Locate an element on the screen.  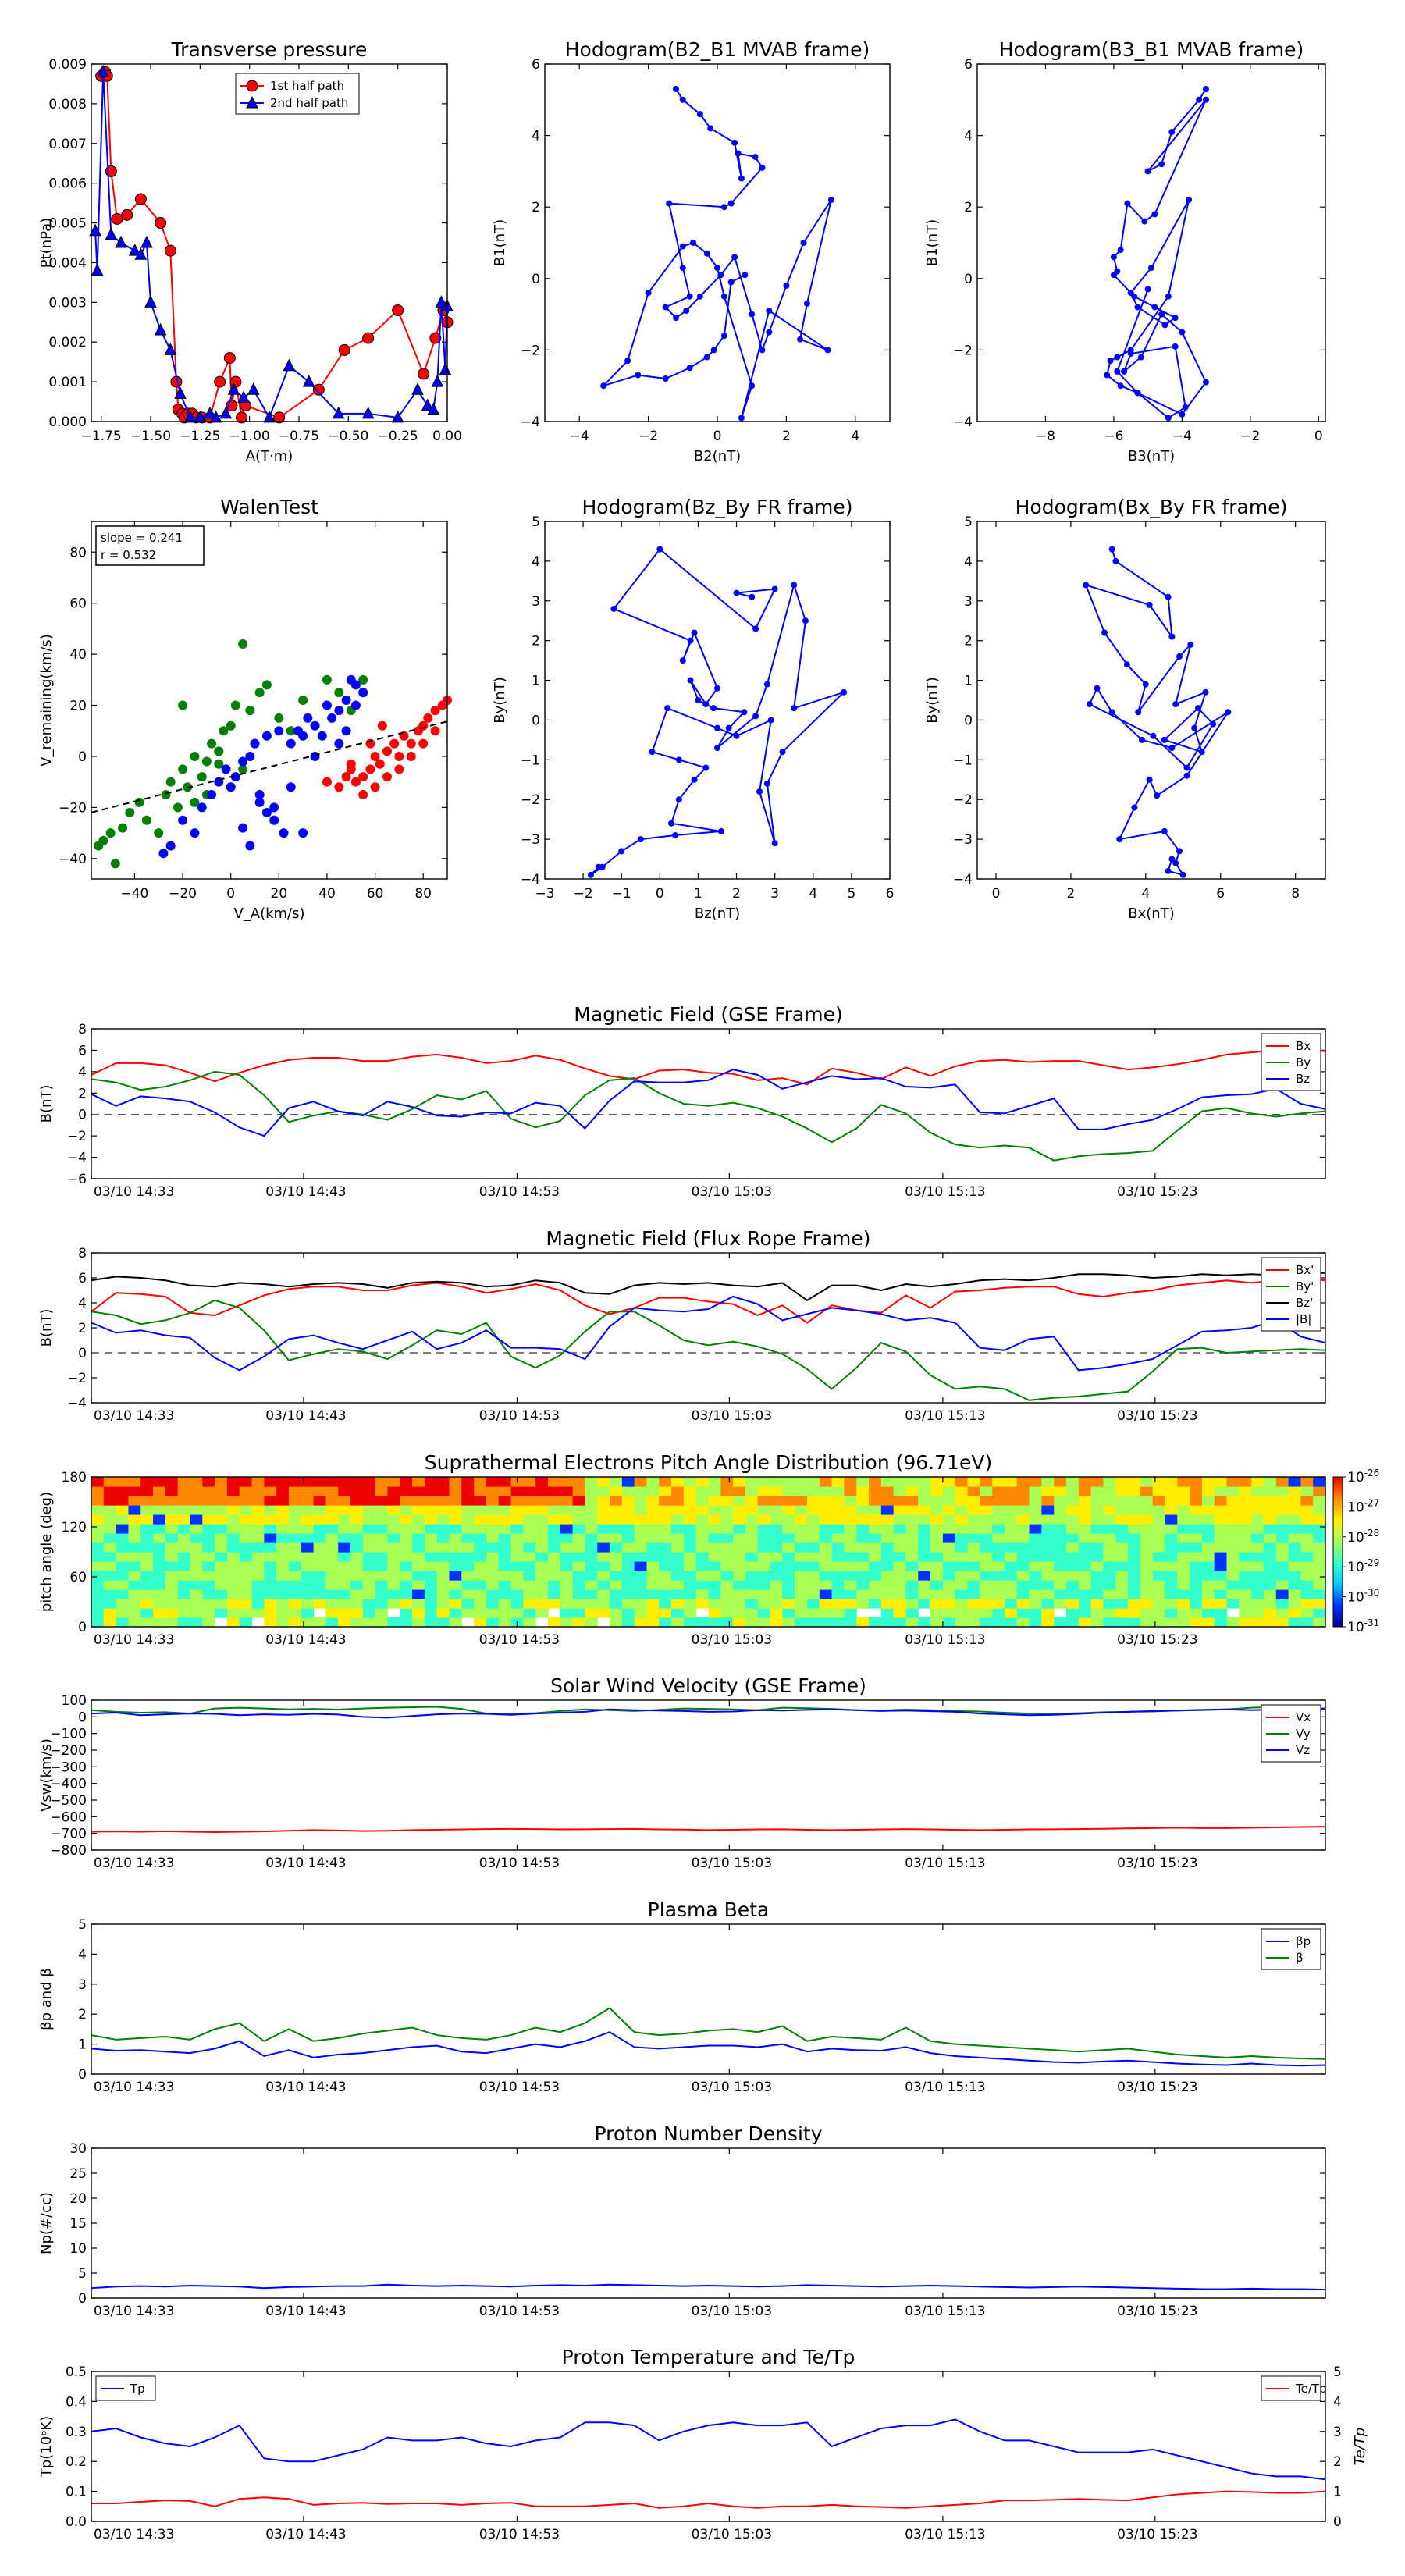
y-tick-label: 8 is located at coordinates (82, 1253).